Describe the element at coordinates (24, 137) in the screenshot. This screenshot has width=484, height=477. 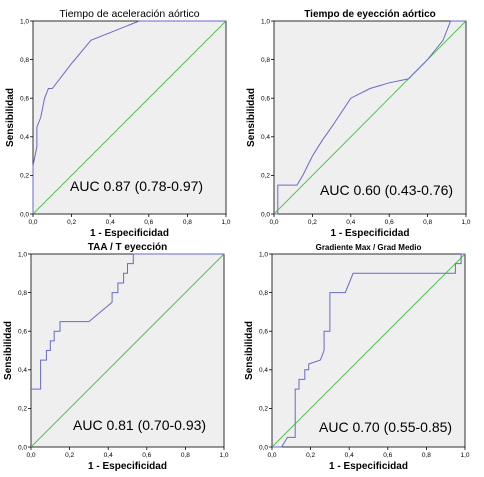
I see `chart-1-y-tick-label: 0,4` at that location.